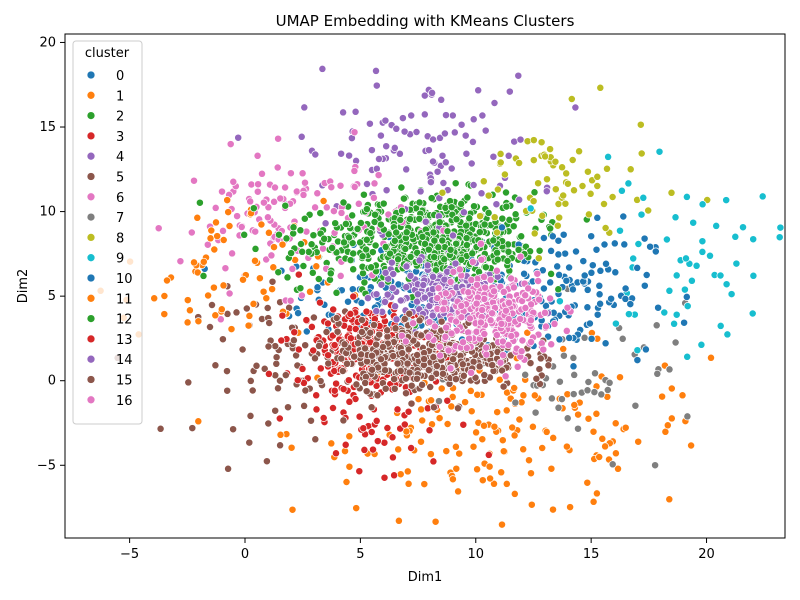  Describe the element at coordinates (475, 554) in the screenshot. I see `x-tick-label: 10` at that location.